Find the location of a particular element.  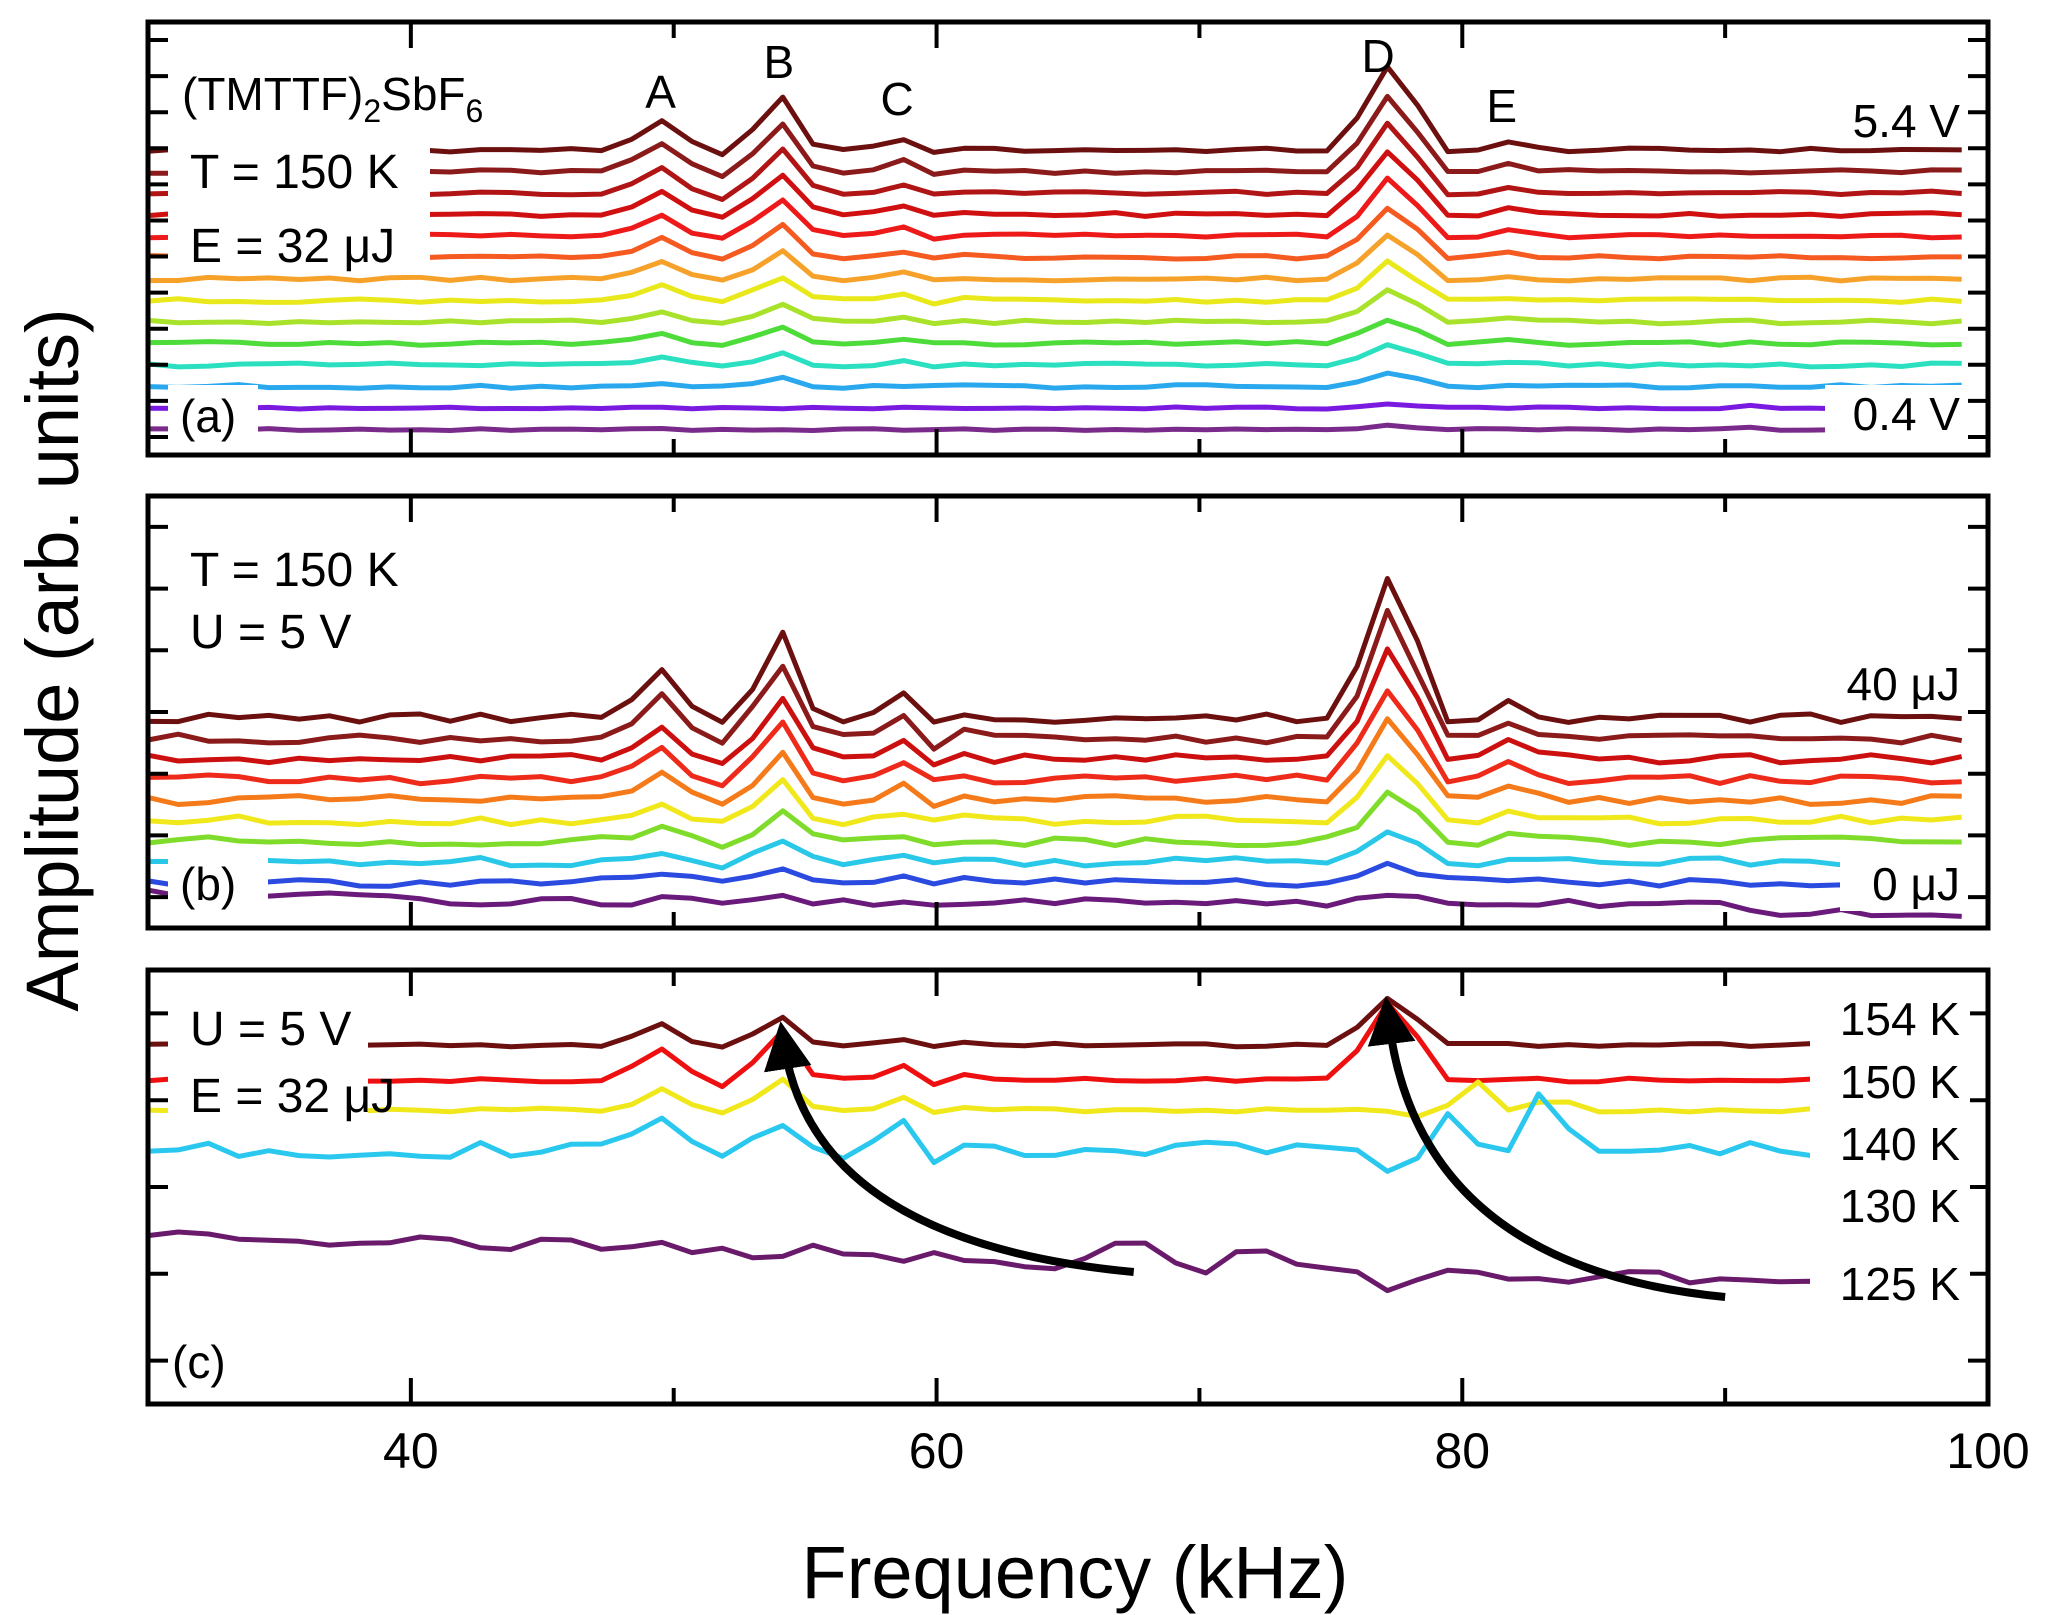

x-axis-label: Frequency (kHz) is located at coordinates (1075, 1572).